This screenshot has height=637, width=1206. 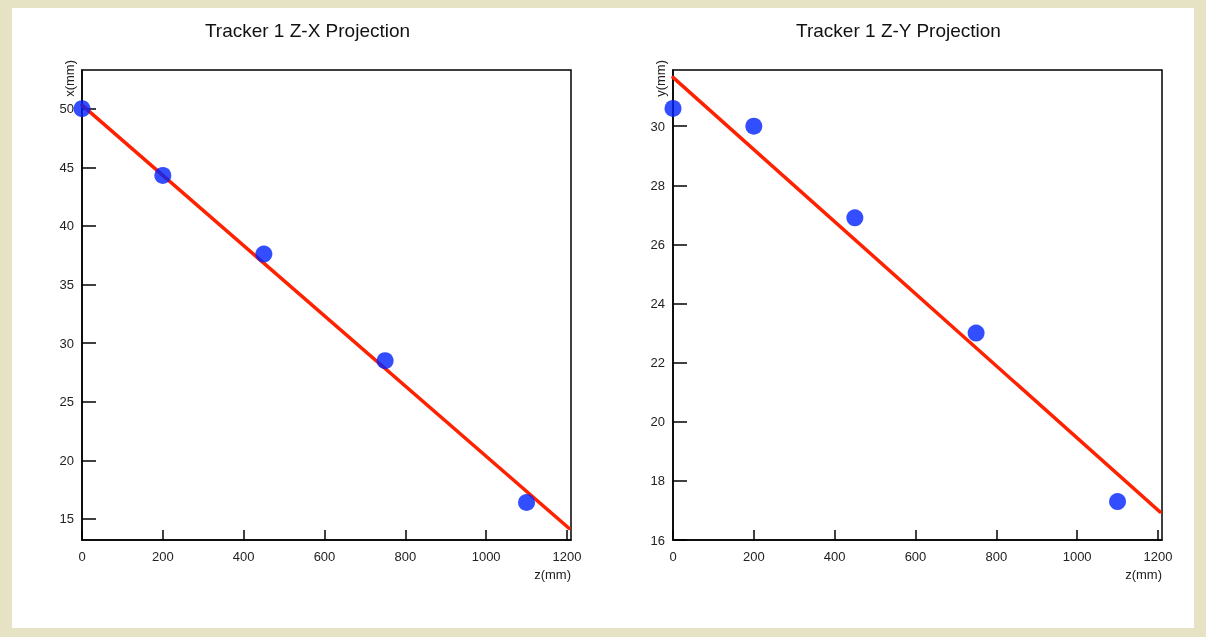 What do you see at coordinates (69, 78) in the screenshot?
I see `y-axis-title: x(mm)` at bounding box center [69, 78].